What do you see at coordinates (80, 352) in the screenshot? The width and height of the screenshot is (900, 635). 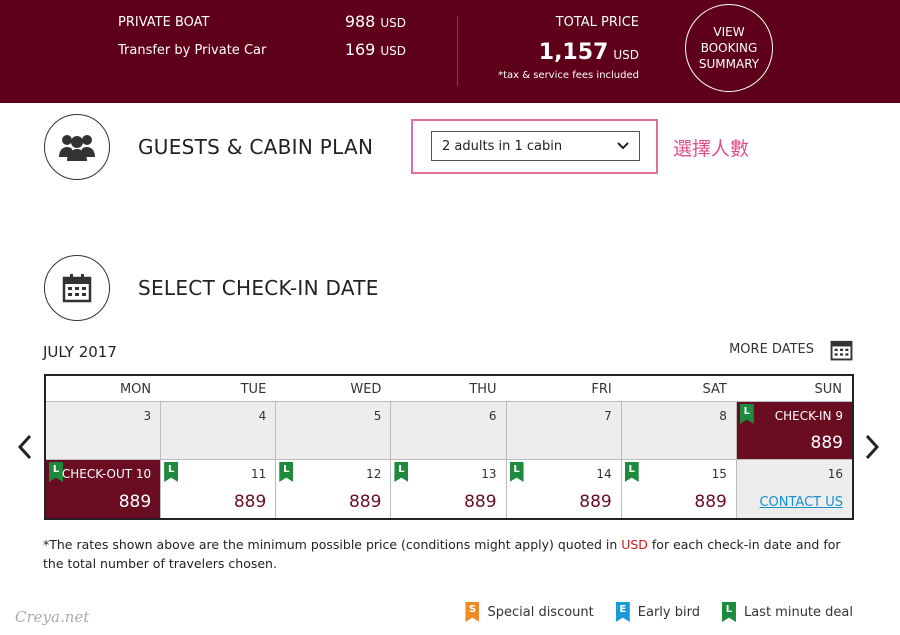 I see `month-label: JULY 2017` at bounding box center [80, 352].